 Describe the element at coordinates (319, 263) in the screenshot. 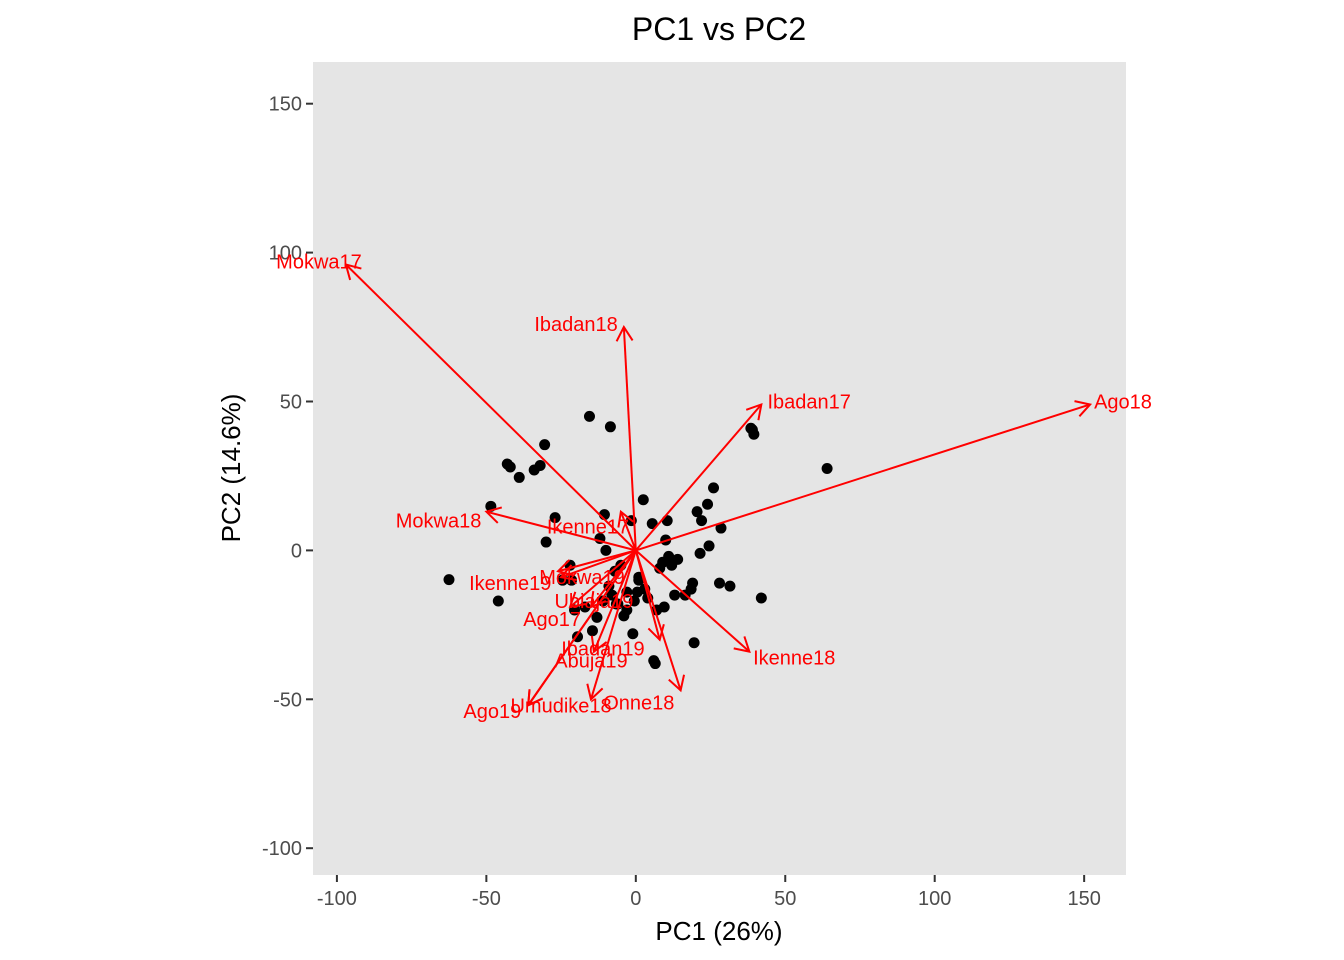

I see `loading-label: Mokwa17` at that location.